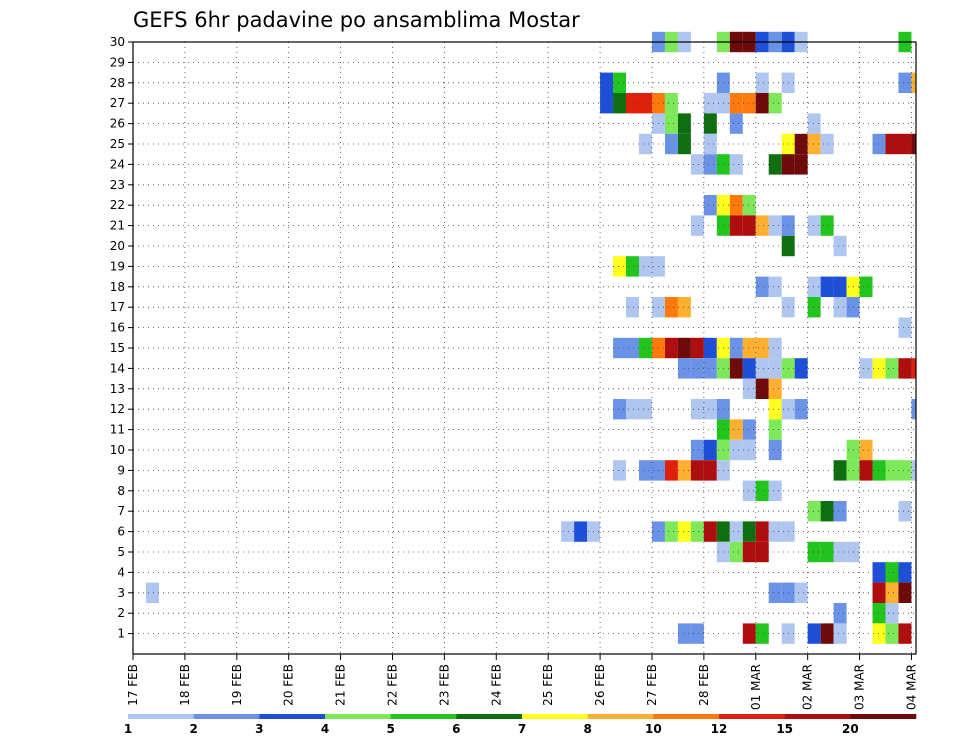 Image resolution: width=960 pixels, height=742 pixels. Describe the element at coordinates (117, 348) in the screenshot. I see `y-tick-label: 15` at that location.